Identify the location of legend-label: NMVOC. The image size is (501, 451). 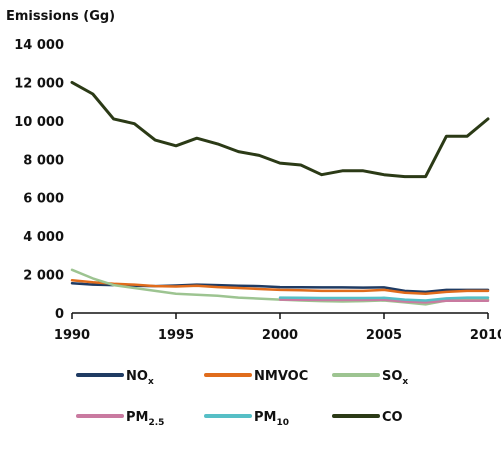
(281, 376).